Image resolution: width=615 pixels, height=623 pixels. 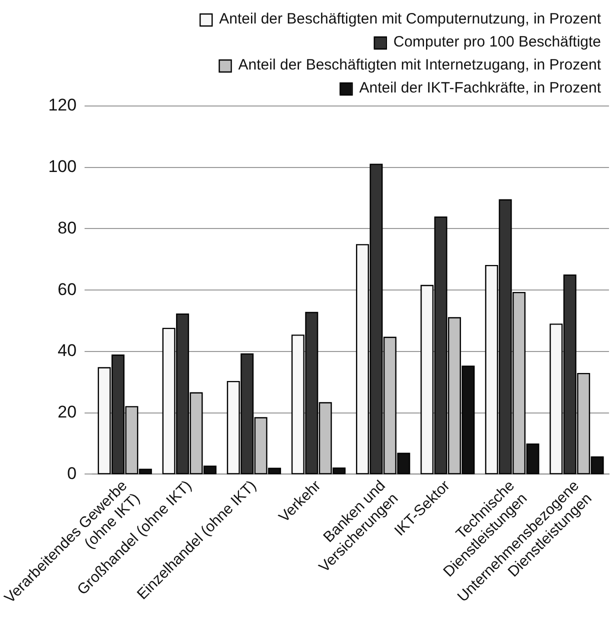 I want to click on y-tick-label: 100, so click(x=62, y=166).